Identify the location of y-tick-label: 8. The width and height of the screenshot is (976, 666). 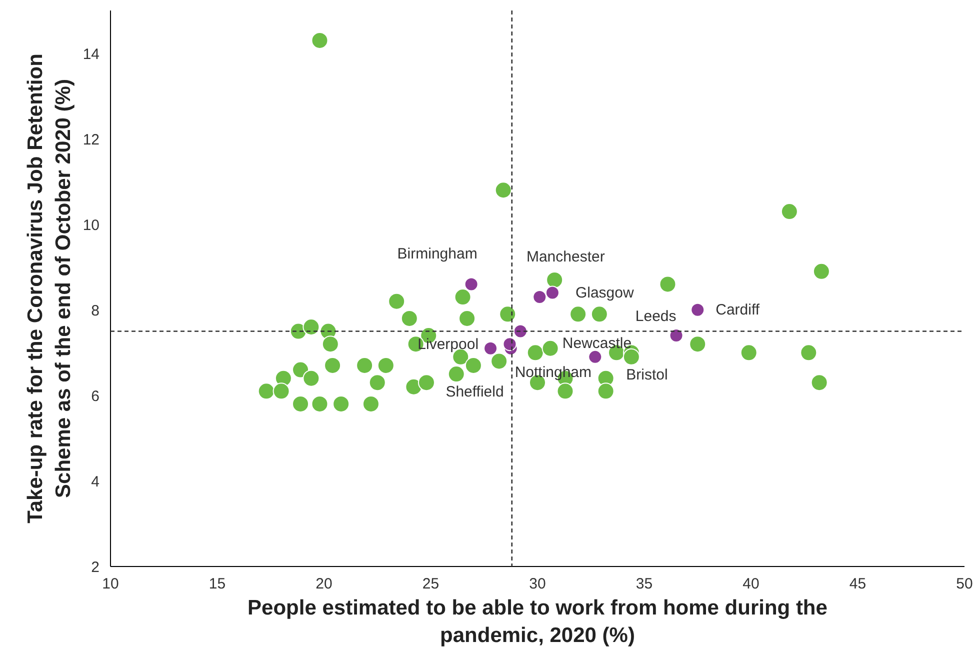
(95, 311).